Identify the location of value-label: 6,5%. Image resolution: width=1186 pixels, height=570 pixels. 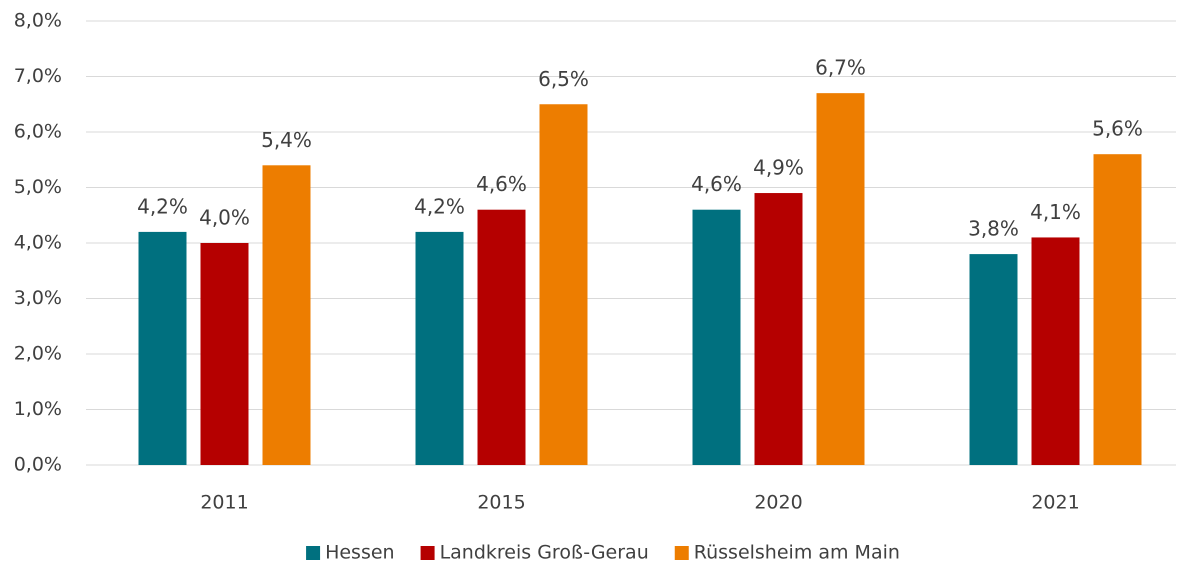
(563, 79).